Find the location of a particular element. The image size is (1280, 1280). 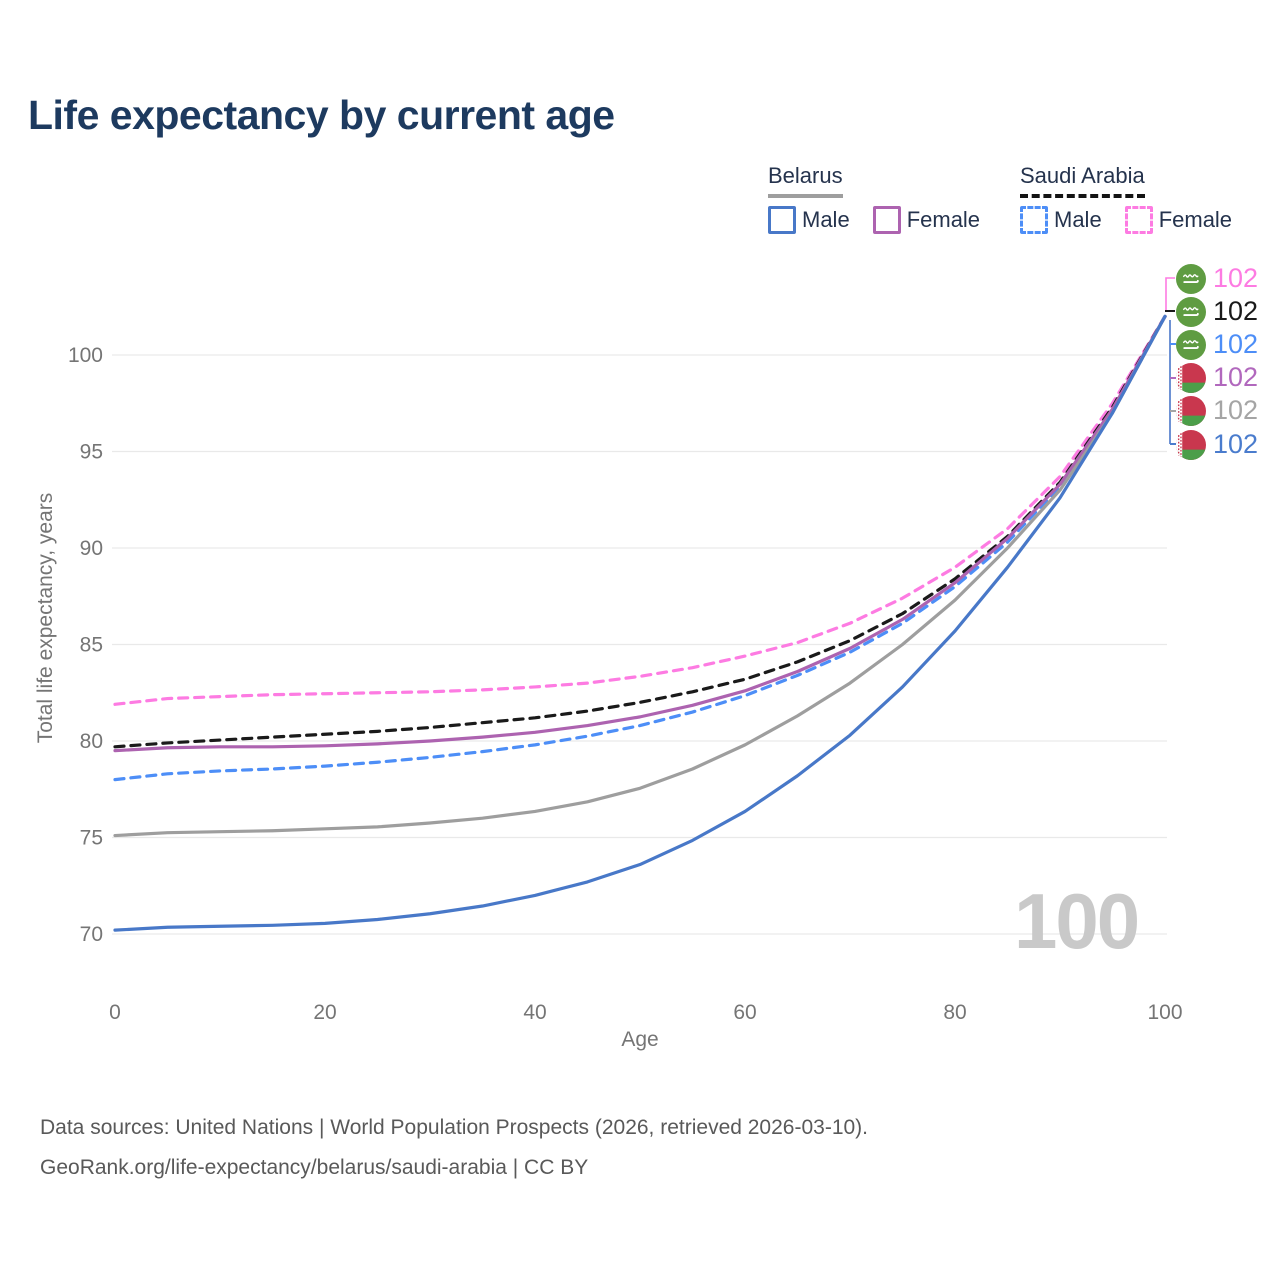

y-tick-label: 90 is located at coordinates (91, 548).